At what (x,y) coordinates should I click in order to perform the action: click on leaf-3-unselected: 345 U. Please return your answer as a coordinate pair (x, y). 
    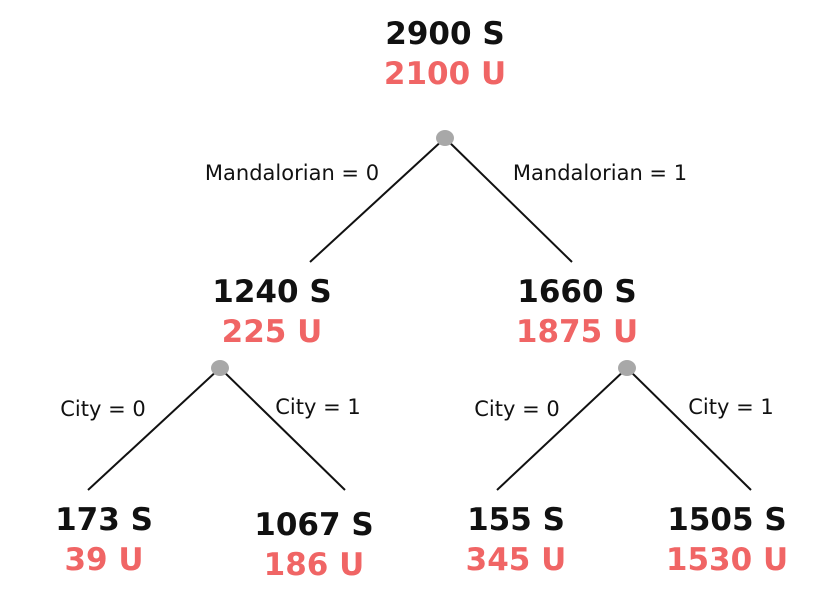
    Looking at the image, I should click on (516, 560).